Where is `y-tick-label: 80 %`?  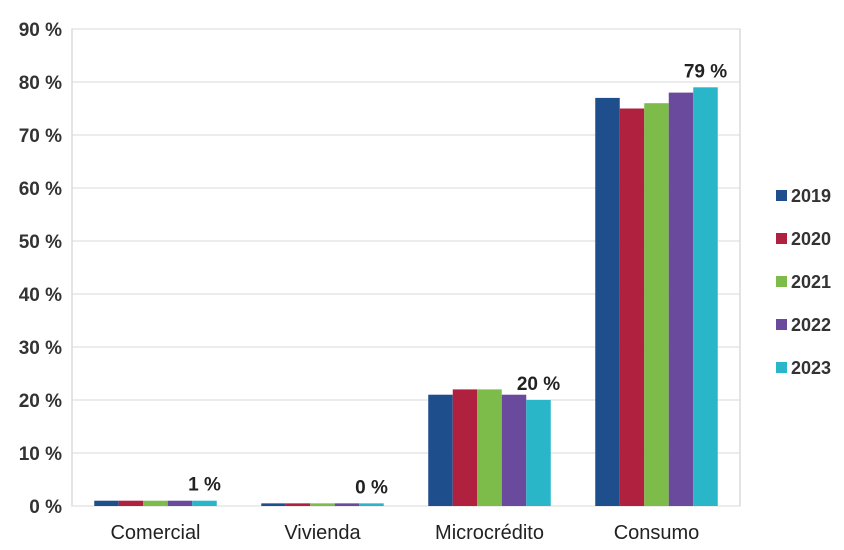 y-tick-label: 80 % is located at coordinates (40, 83).